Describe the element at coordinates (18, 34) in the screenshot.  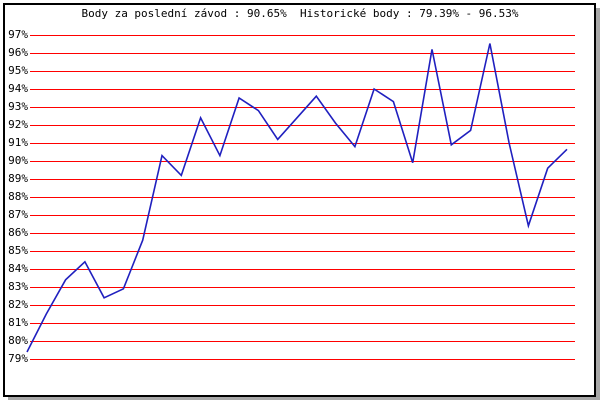
I see `y-axis-label: 97%` at that location.